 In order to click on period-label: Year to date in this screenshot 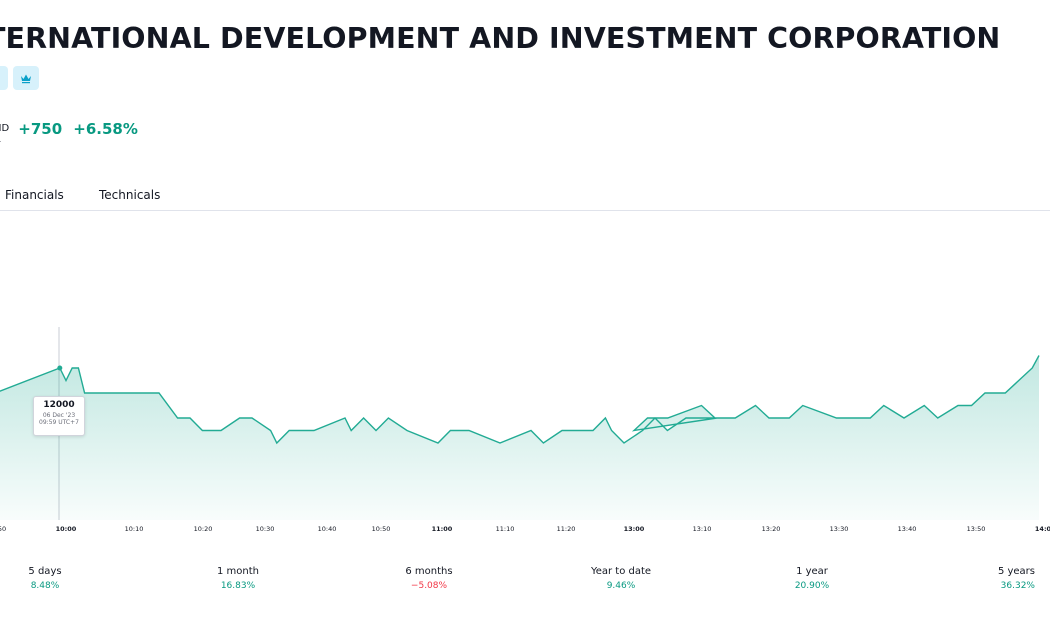, I will do `click(621, 571)`.